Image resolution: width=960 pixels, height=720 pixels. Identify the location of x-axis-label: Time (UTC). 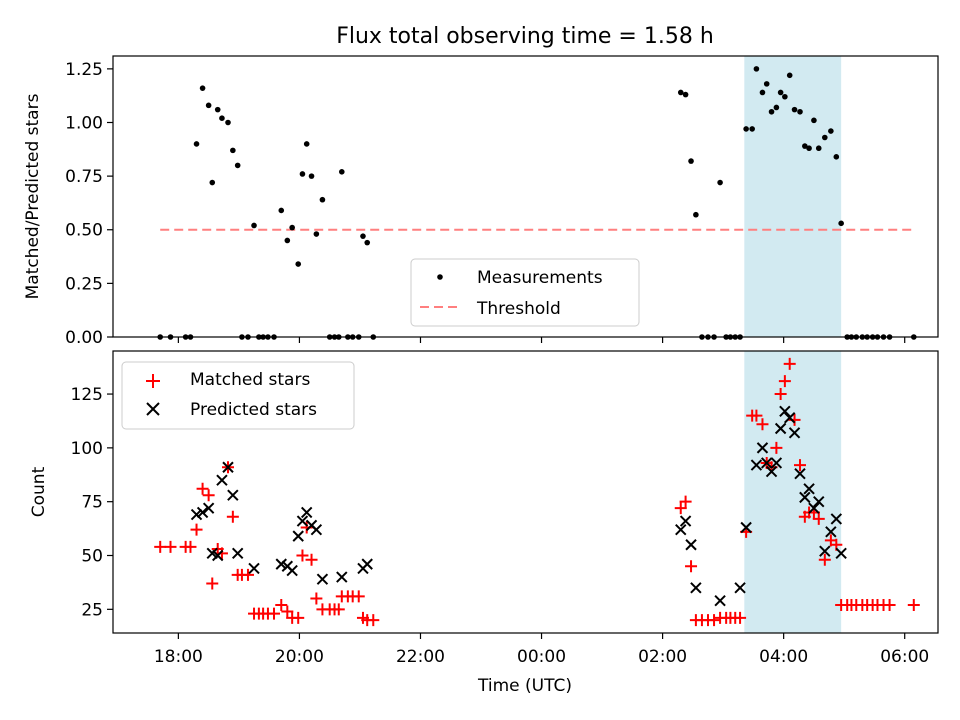
(524, 686).